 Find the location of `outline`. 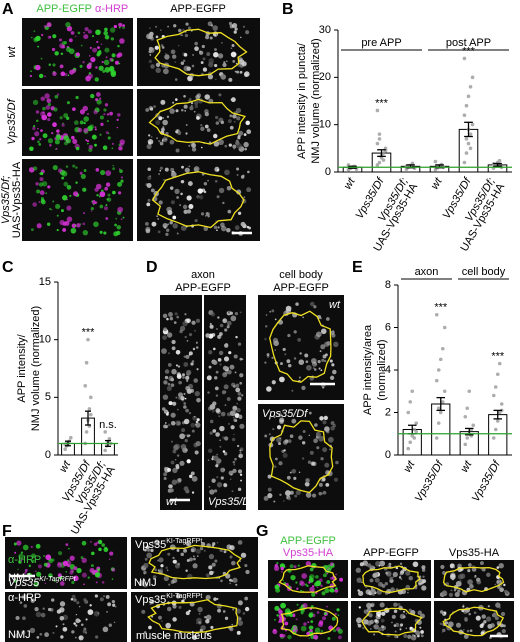

outline is located at coordinates (391, 579).